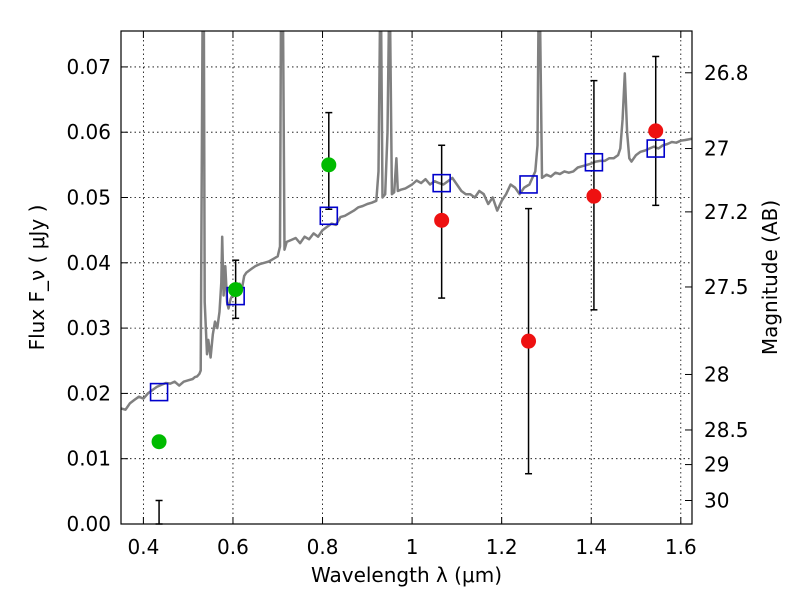 This screenshot has height=600, width=800. What do you see at coordinates (323, 547) in the screenshot?
I see `x-tick-label: 0.8` at bounding box center [323, 547].